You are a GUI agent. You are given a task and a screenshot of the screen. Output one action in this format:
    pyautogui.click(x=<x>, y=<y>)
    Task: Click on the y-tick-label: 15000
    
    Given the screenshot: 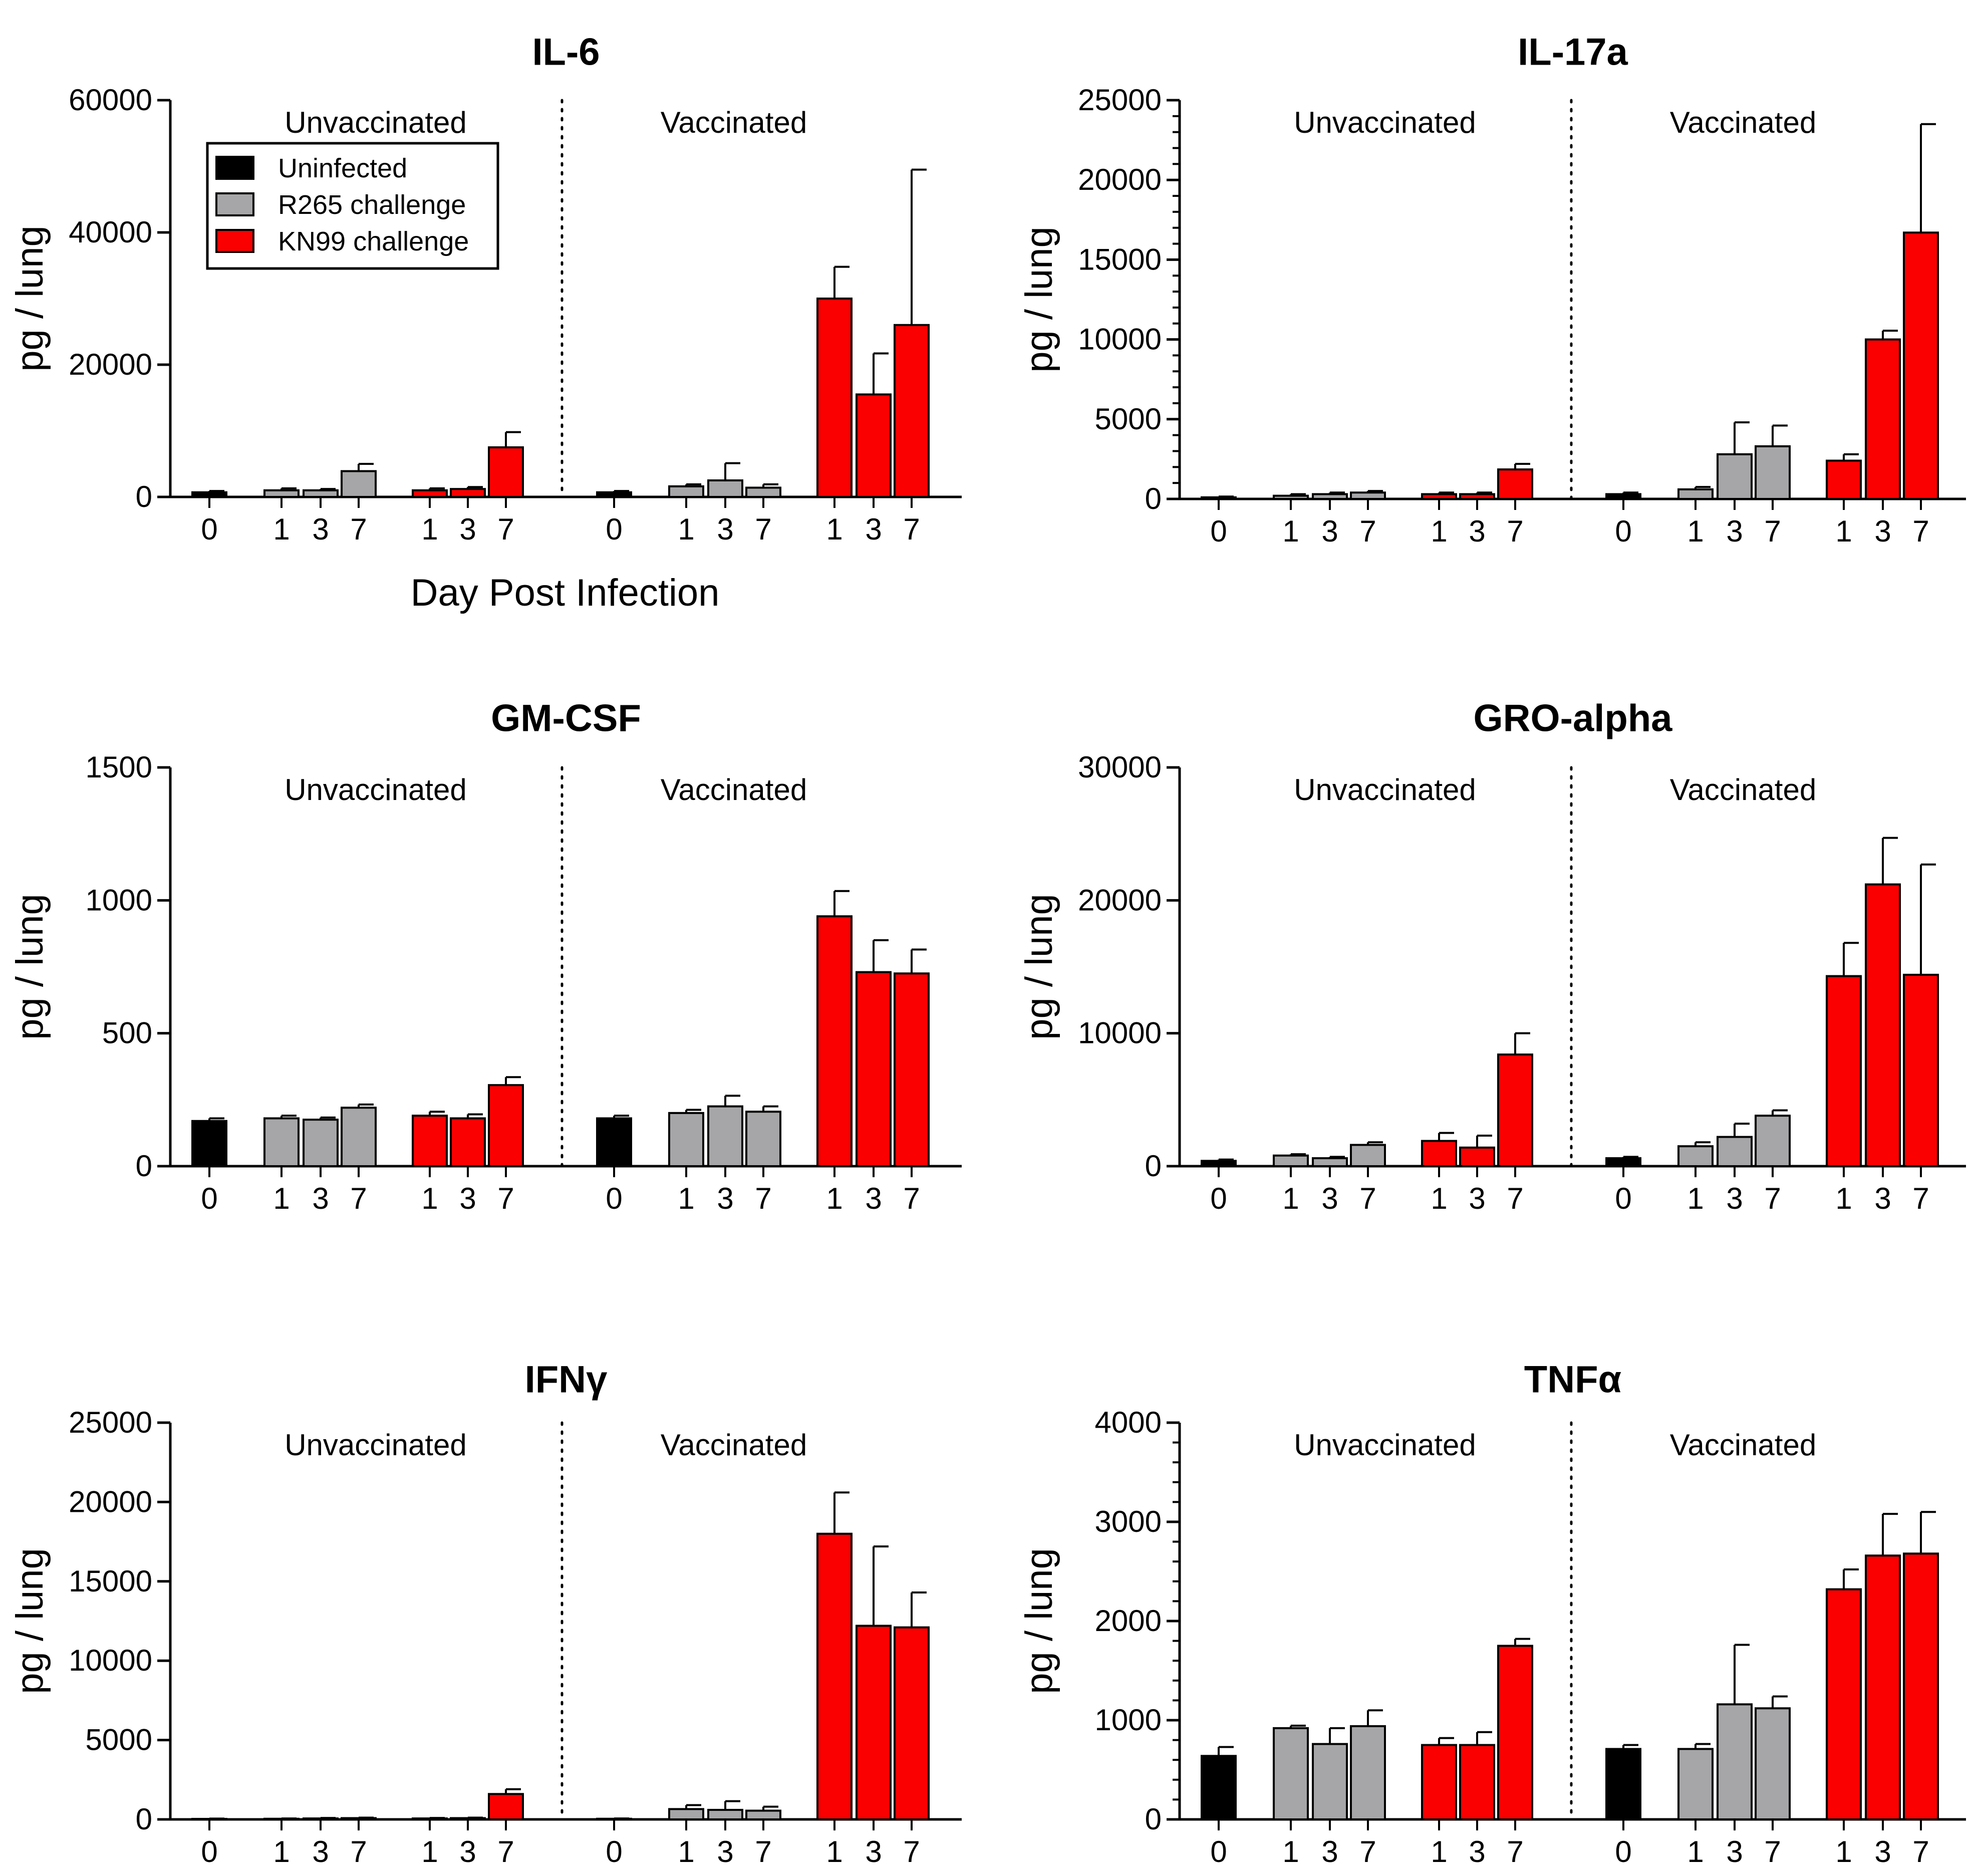 What is the action you would take?
    pyautogui.click(x=1120, y=259)
    